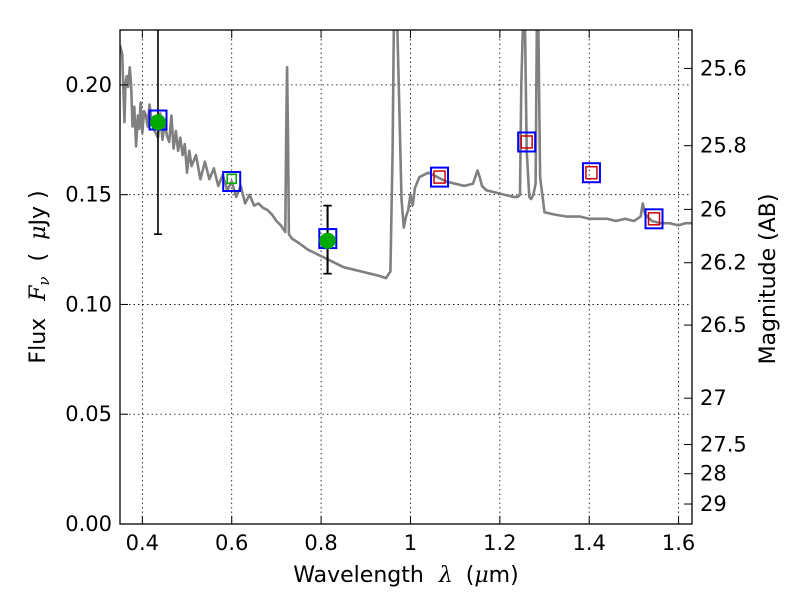 The height and width of the screenshot is (600, 800). Describe the element at coordinates (410, 543) in the screenshot. I see `x-tick-label: 1` at that location.